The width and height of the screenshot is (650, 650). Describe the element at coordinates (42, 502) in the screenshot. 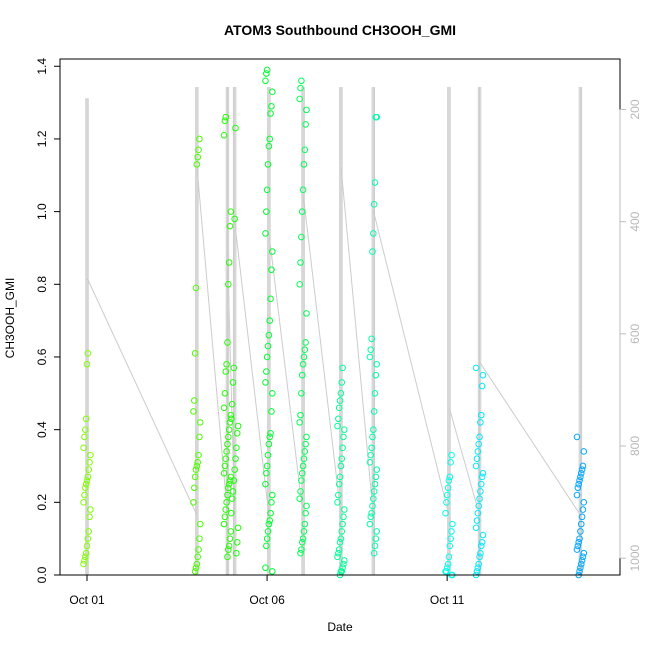

I see `y-tick-label: 0.2` at that location.